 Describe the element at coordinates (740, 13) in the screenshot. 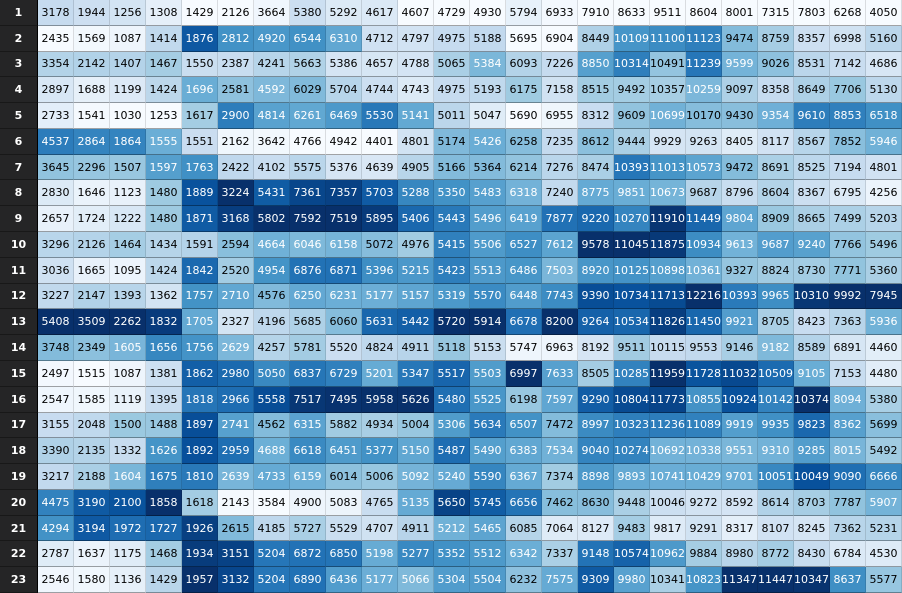

I see `table-cell: 8001` at that location.